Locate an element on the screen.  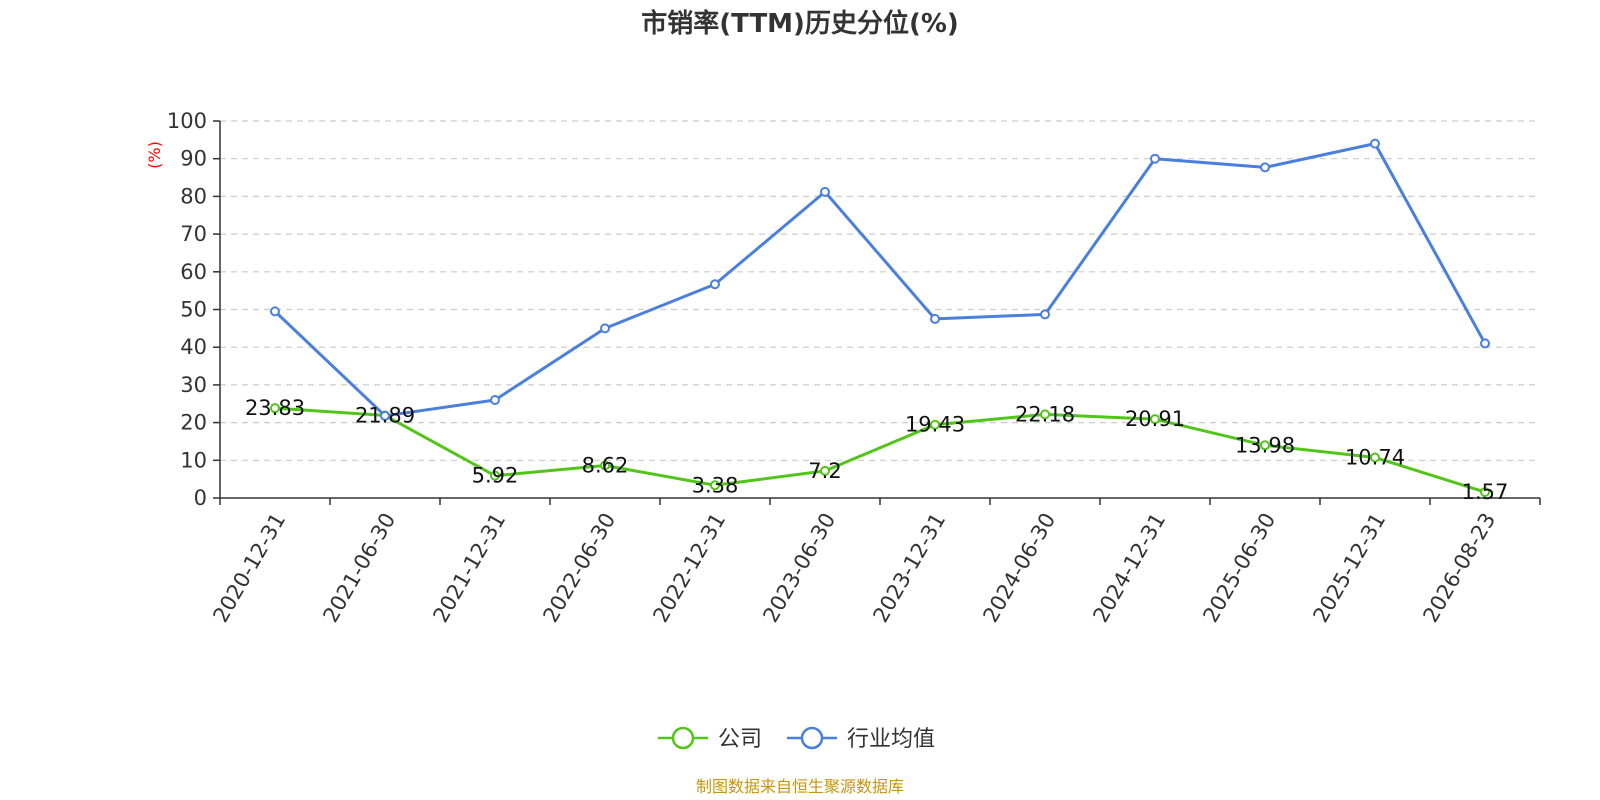
legend-marker-industry is located at coordinates (812, 738).